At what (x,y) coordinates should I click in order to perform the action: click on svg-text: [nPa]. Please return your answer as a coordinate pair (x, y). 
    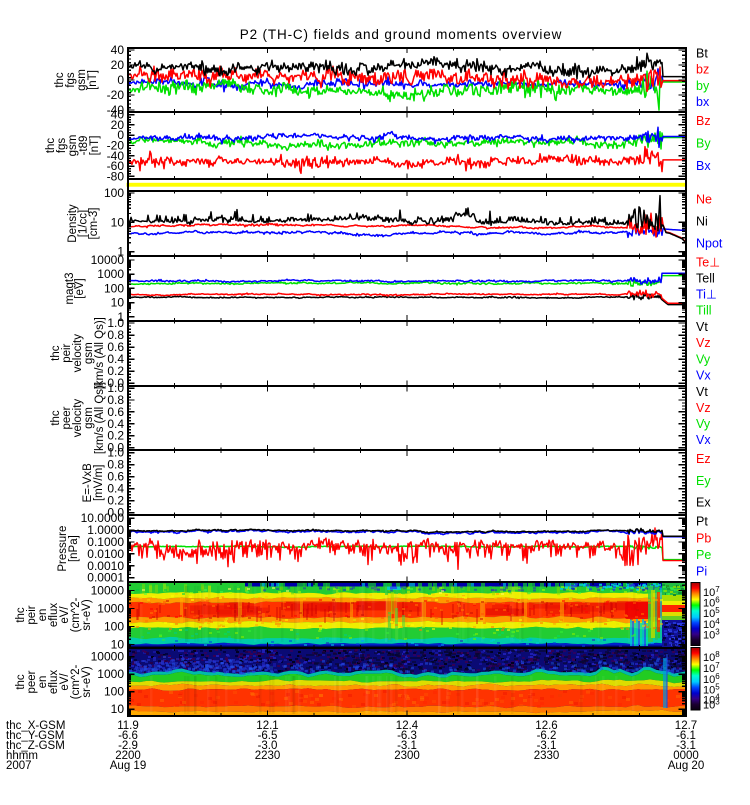
    Looking at the image, I should click on (74, 548).